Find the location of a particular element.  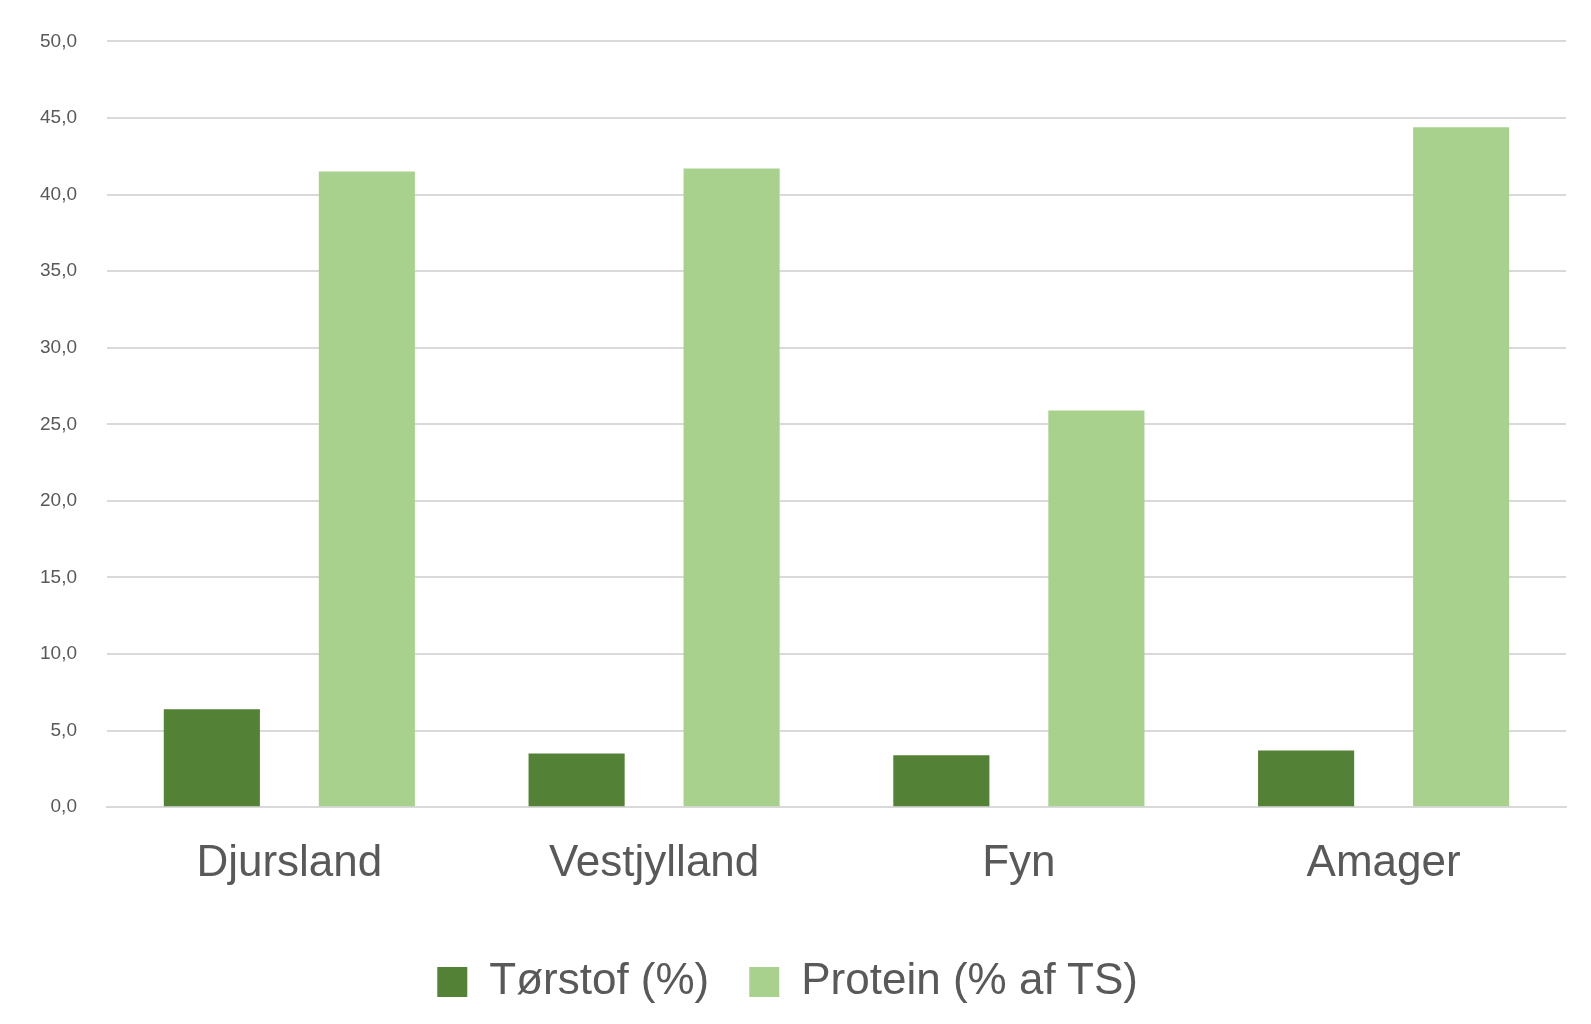

y-tick-label: 0,0 is located at coordinates (63, 806).